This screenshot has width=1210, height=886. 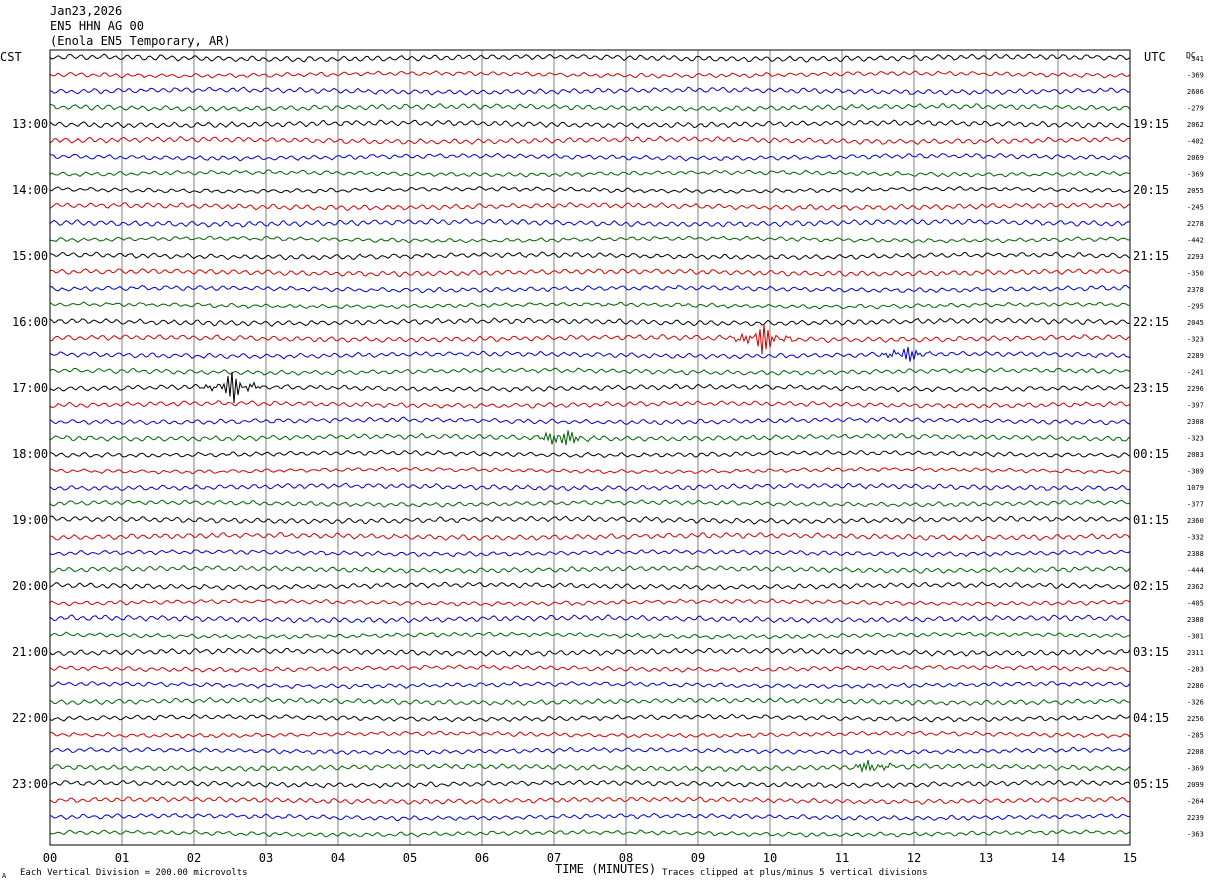 What do you see at coordinates (50, 858) in the screenshot?
I see `x-tick-label: 00` at bounding box center [50, 858].